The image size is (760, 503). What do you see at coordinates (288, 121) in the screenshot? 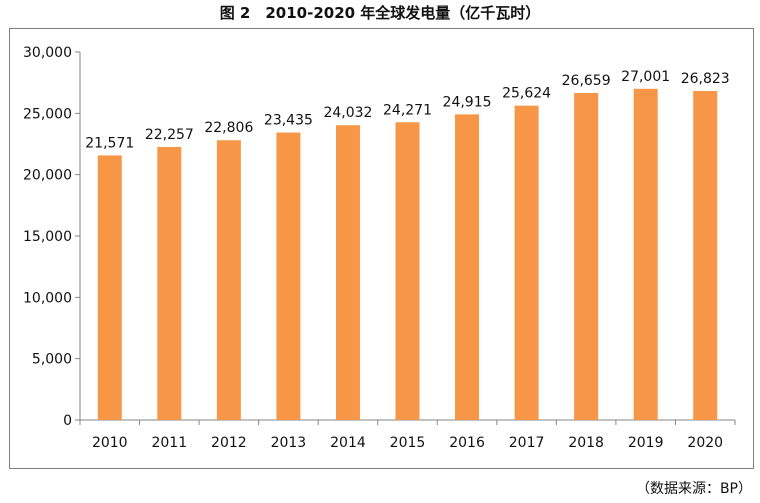
I see `data-label-2013: 23,435` at bounding box center [288, 121].